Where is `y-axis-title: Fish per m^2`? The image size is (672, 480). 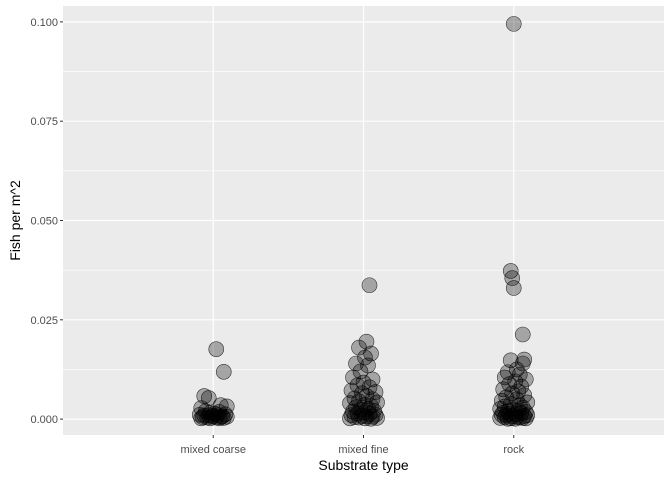 y-axis-title: Fish per m^2 is located at coordinates (15, 220).